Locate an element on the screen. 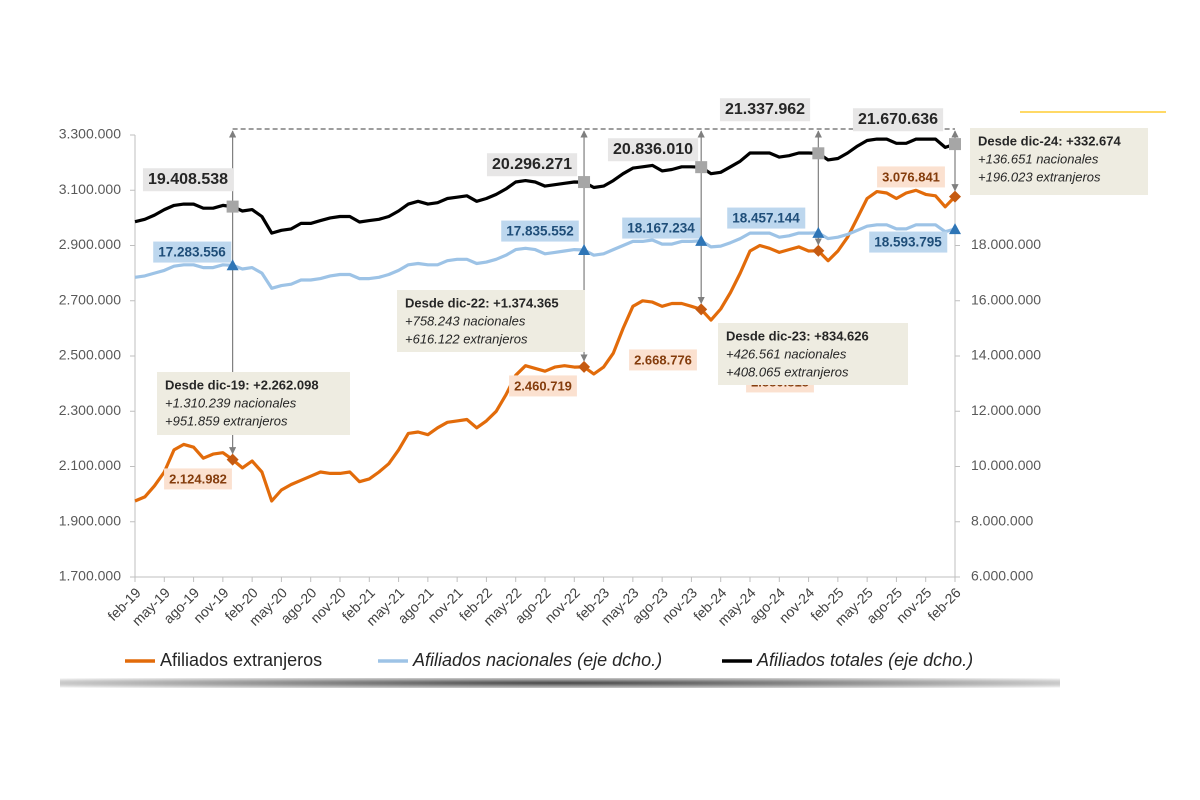 This screenshot has height=800, width=1200. value-label-text: 18.167.234 is located at coordinates (661, 228).